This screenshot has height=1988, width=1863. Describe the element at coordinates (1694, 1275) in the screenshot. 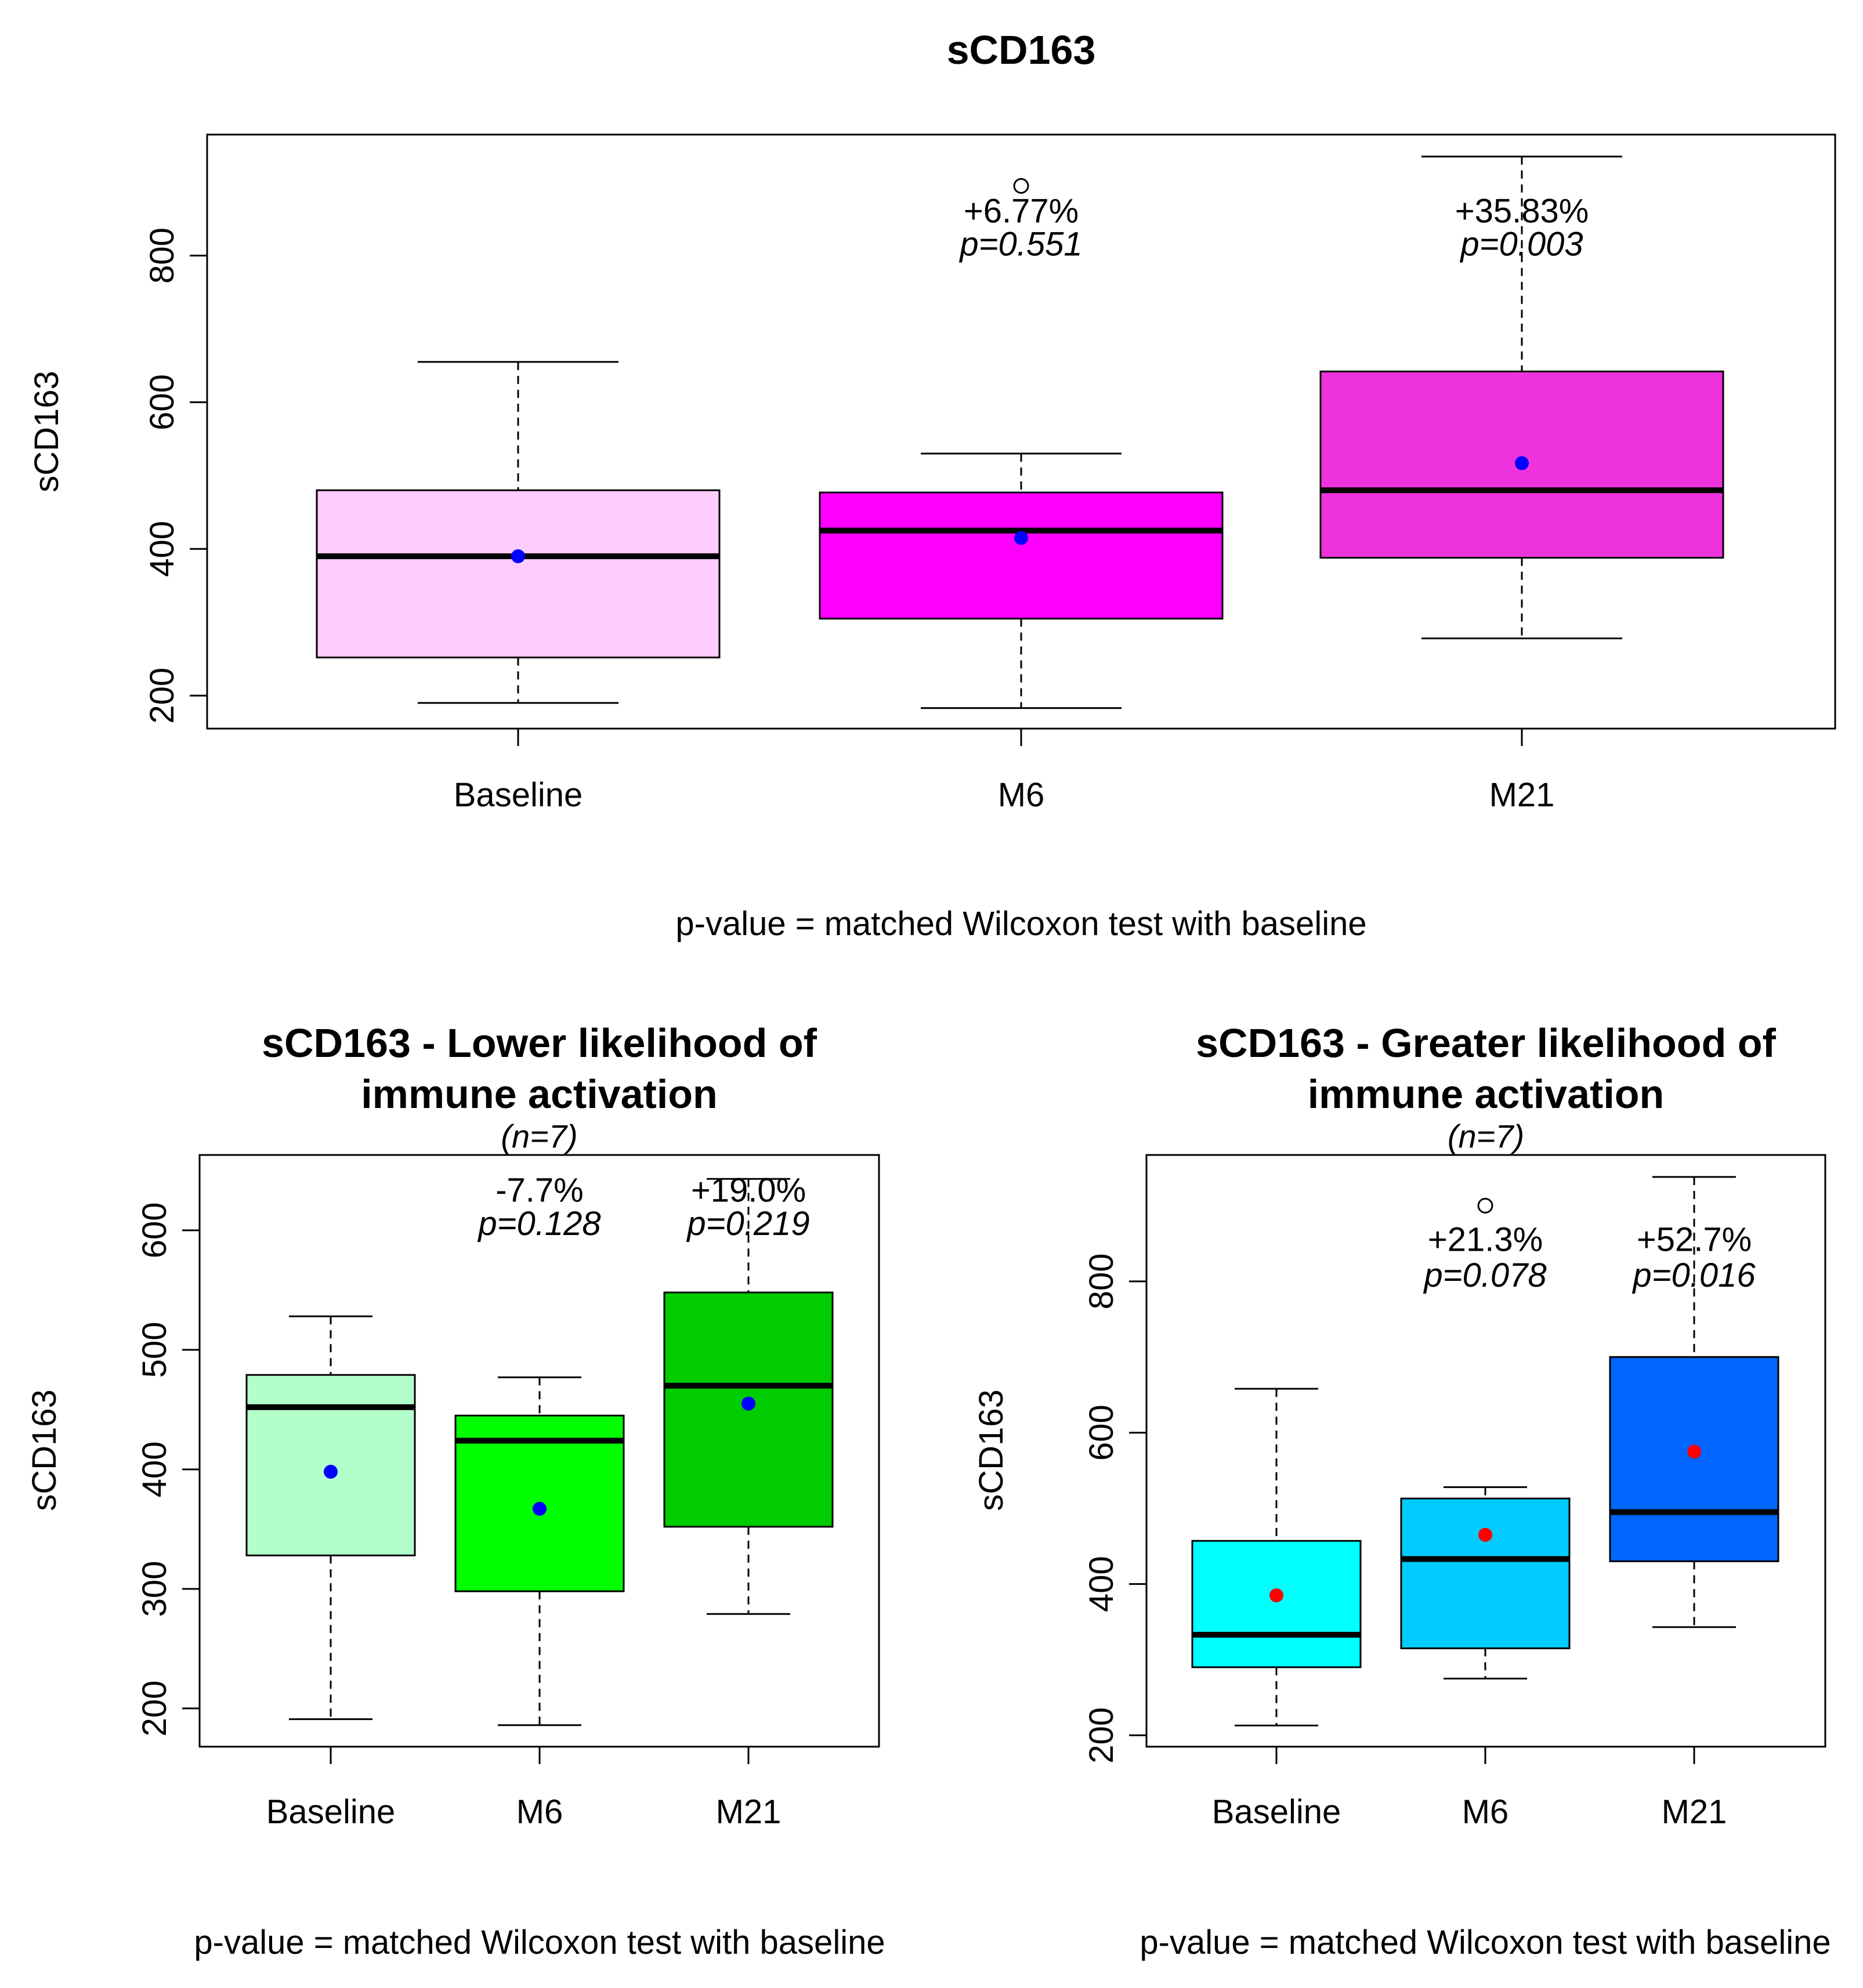

I see `annotation-pvalue: p=0.016` at that location.